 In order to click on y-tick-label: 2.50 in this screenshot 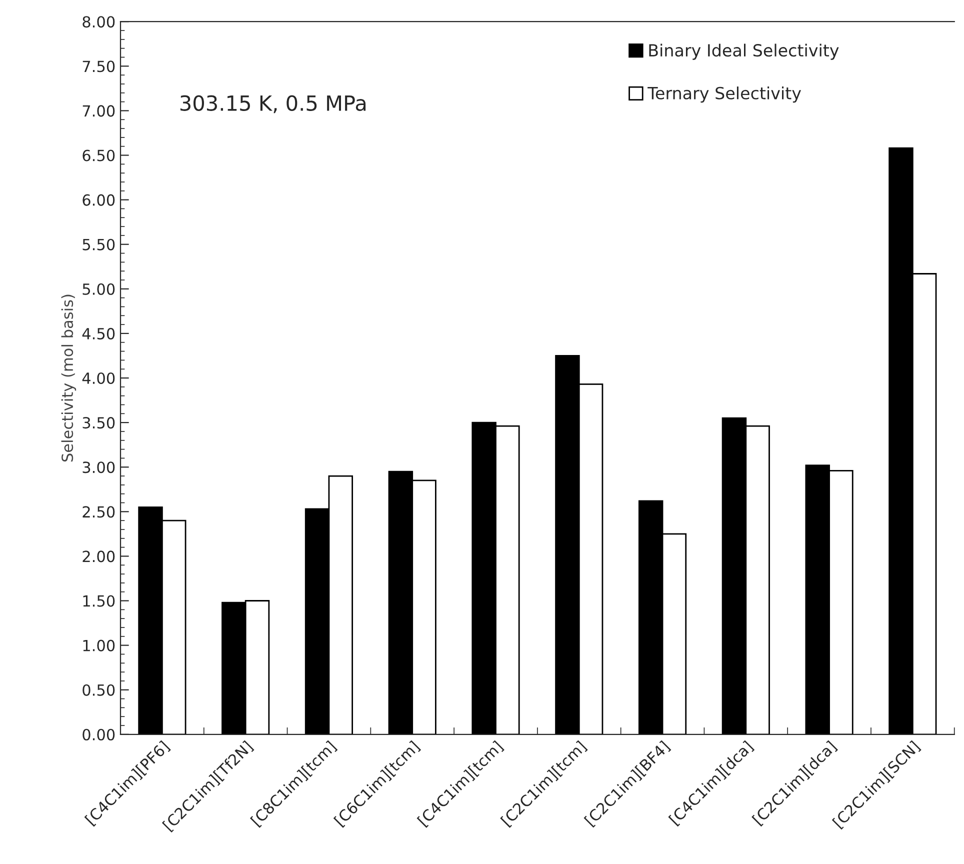, I will do `click(98, 512)`.